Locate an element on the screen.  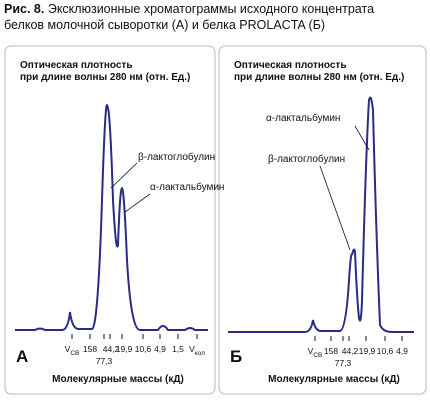
panel-letter: Б is located at coordinates (236, 356).